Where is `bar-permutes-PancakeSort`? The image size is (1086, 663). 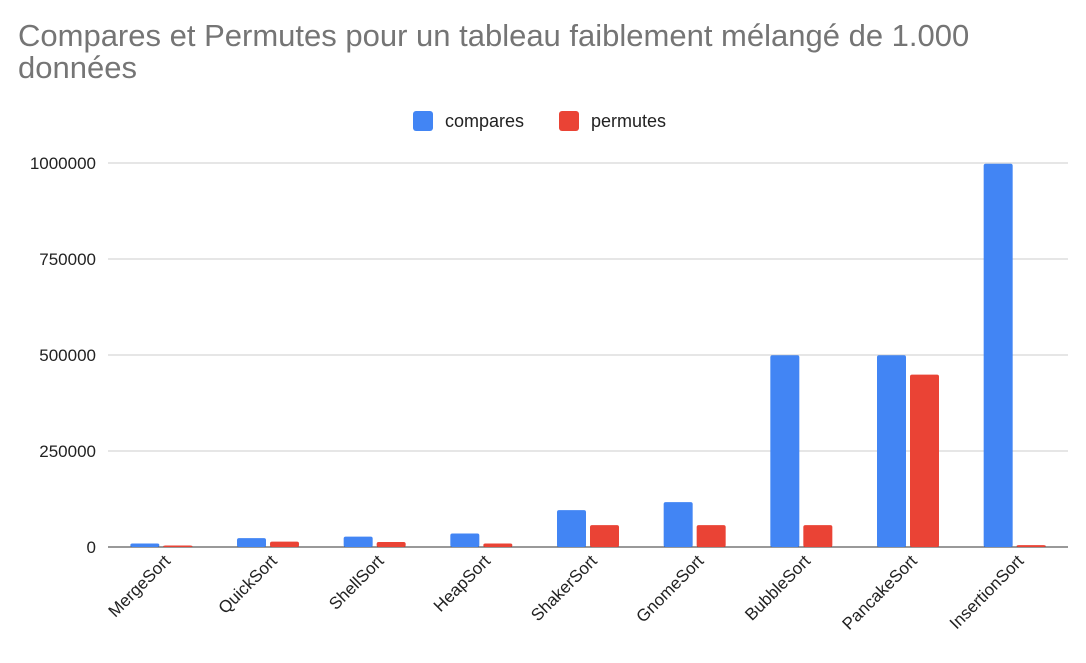 bar-permutes-PancakeSort is located at coordinates (924, 460).